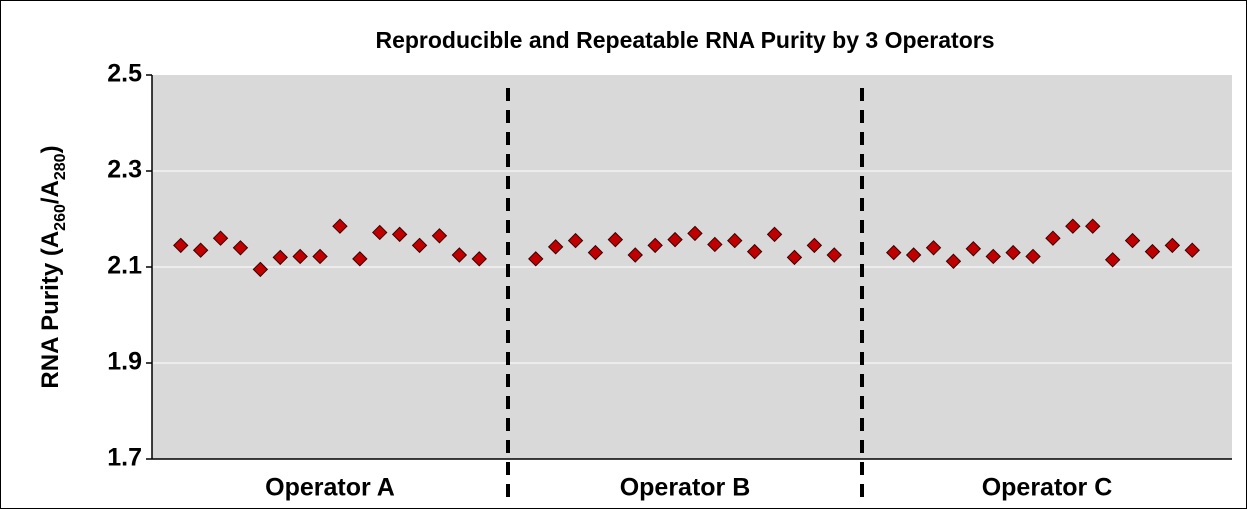  I want to click on y-tick-label: 1.9, so click(124, 362).